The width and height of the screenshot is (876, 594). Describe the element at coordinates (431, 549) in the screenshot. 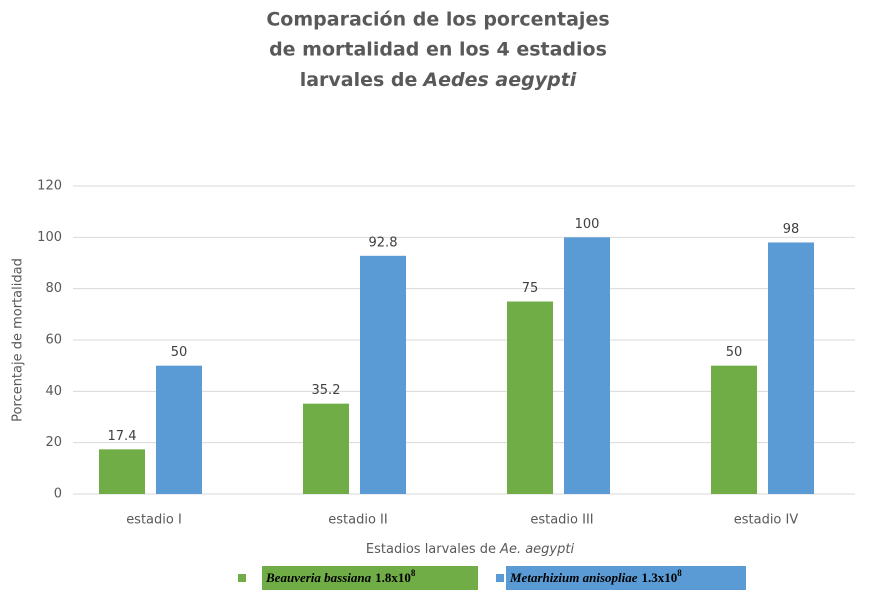

I see `x-axis-label: Estadios larvales de` at that location.